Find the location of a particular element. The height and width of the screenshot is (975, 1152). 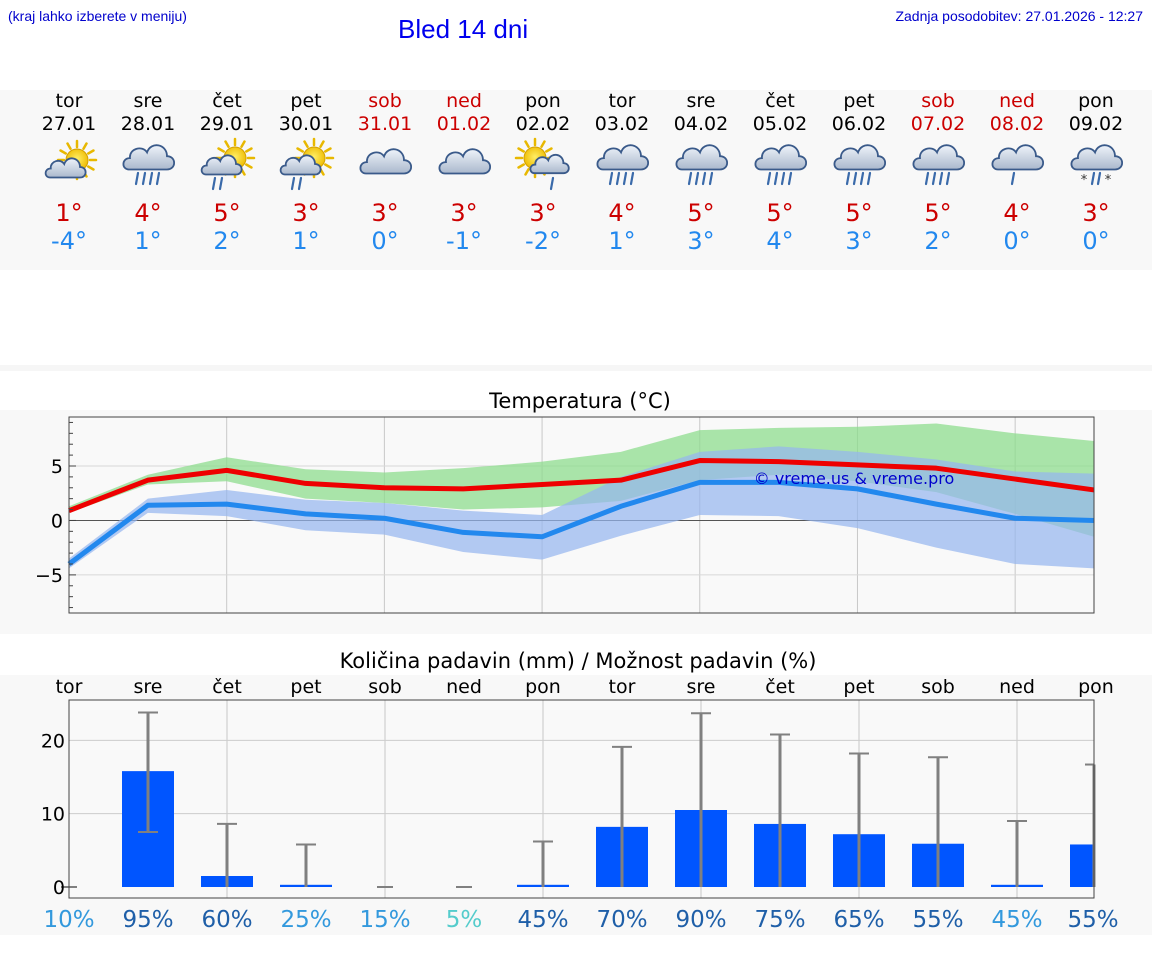

separator-band is located at coordinates (576, 368).